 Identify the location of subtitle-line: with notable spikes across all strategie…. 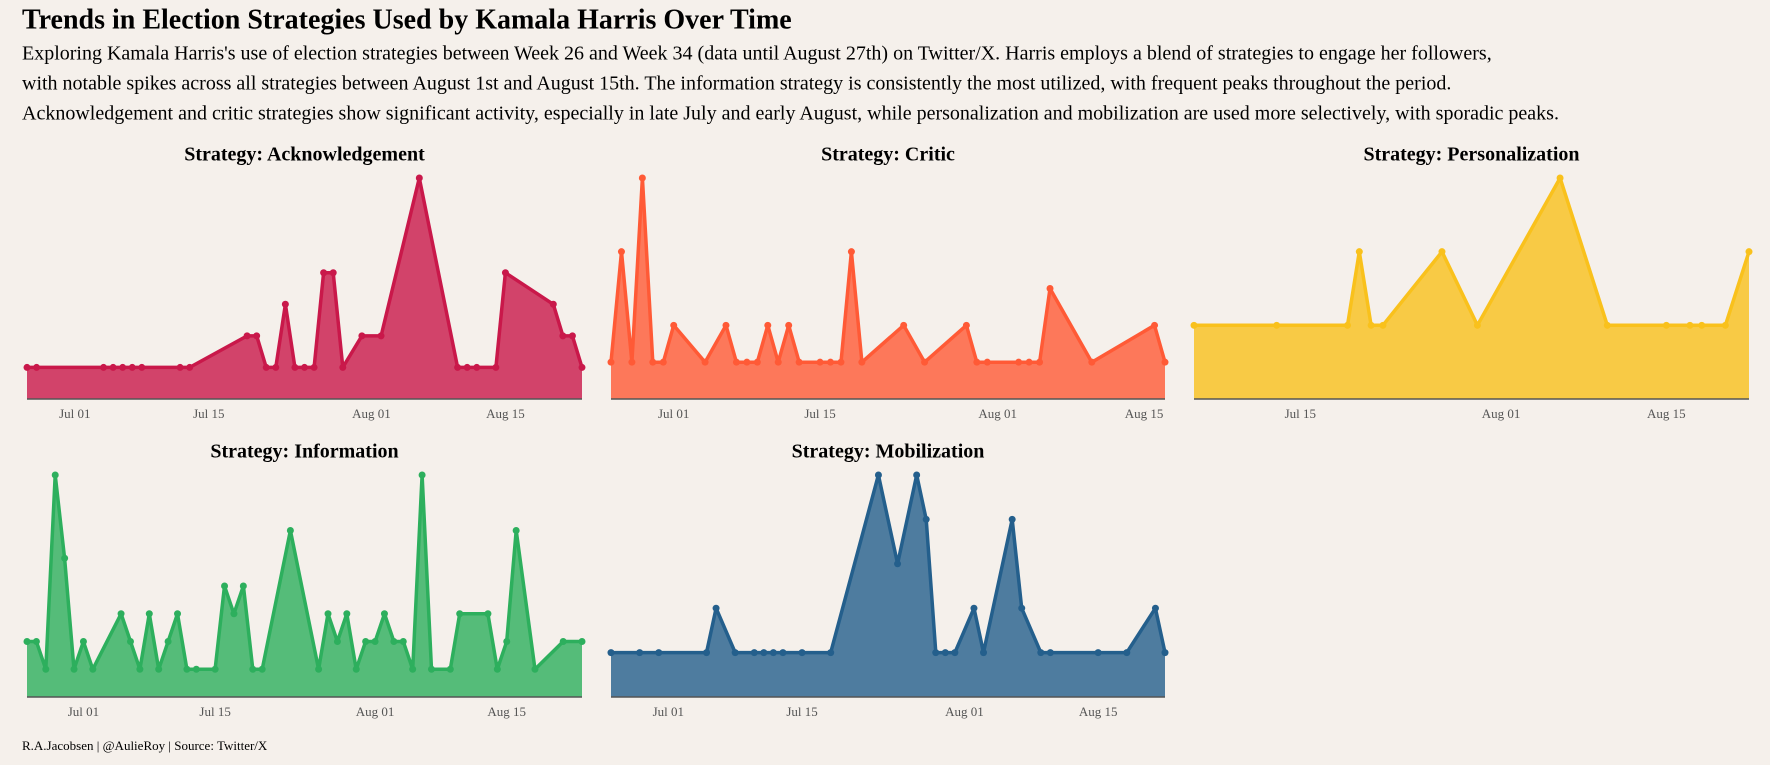
(736, 84).